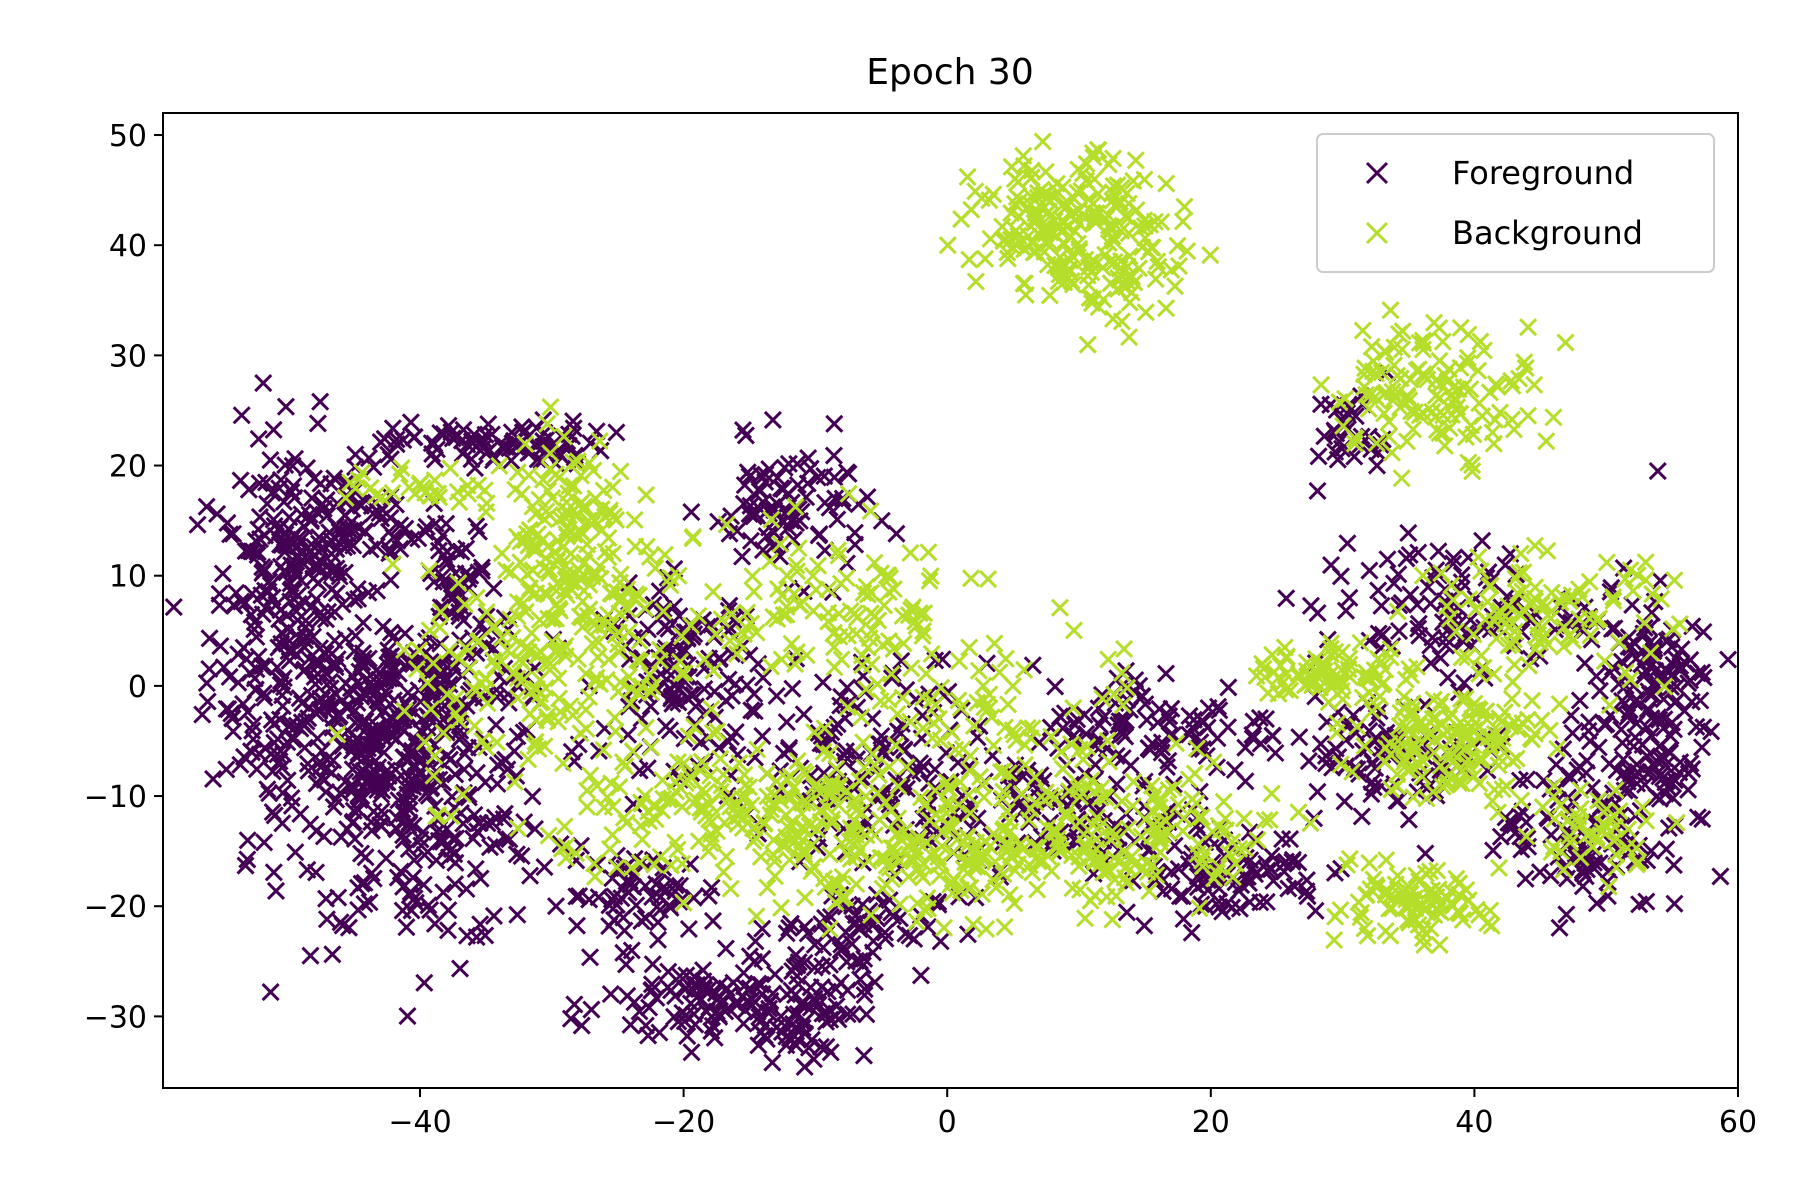 The height and width of the screenshot is (1200, 1800). Describe the element at coordinates (1377, 173) in the screenshot. I see `legend-marker-foreground` at that location.